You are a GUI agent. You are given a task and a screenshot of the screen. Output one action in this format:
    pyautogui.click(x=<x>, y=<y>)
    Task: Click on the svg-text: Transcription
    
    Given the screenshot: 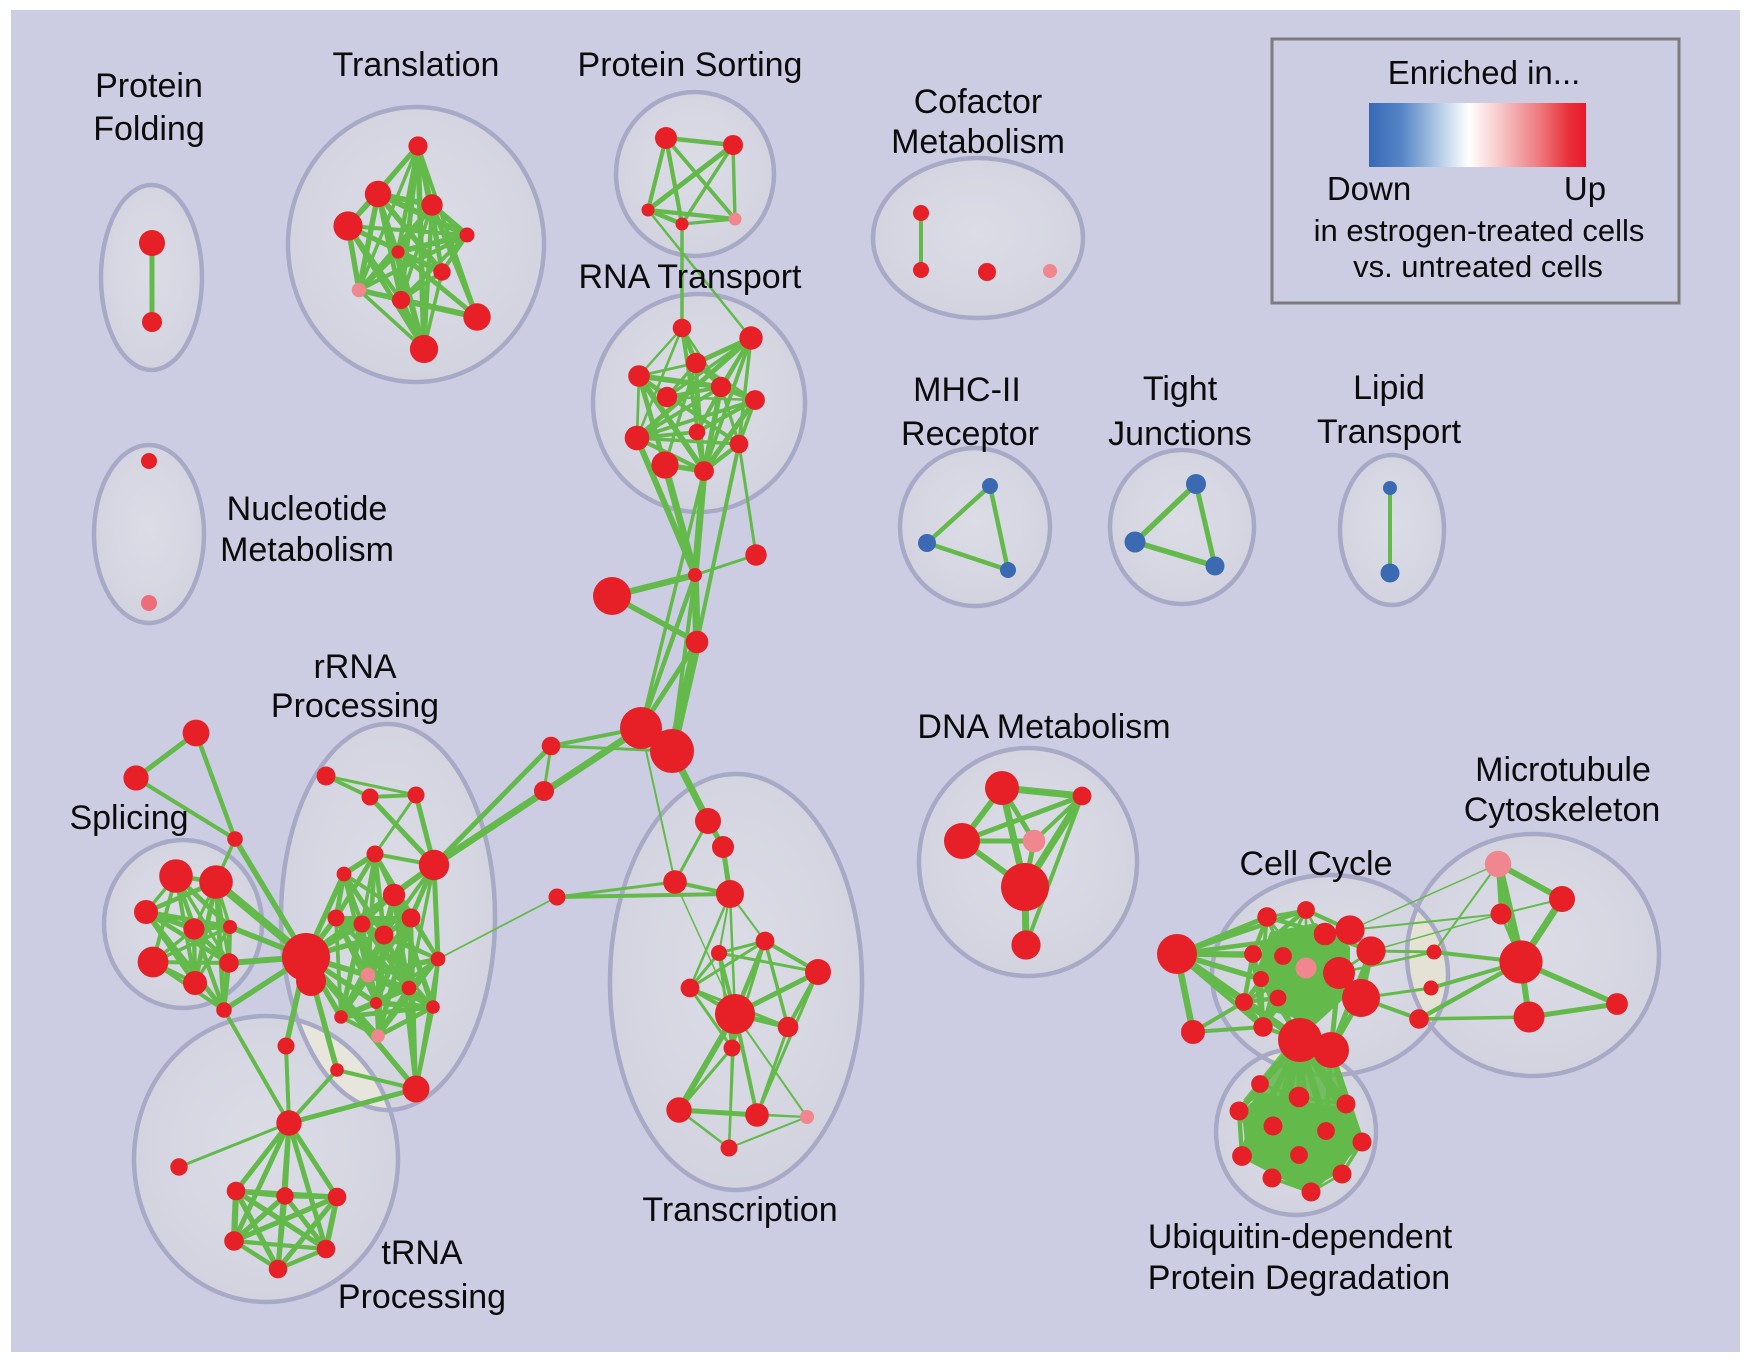 What is the action you would take?
    pyautogui.click(x=739, y=1210)
    